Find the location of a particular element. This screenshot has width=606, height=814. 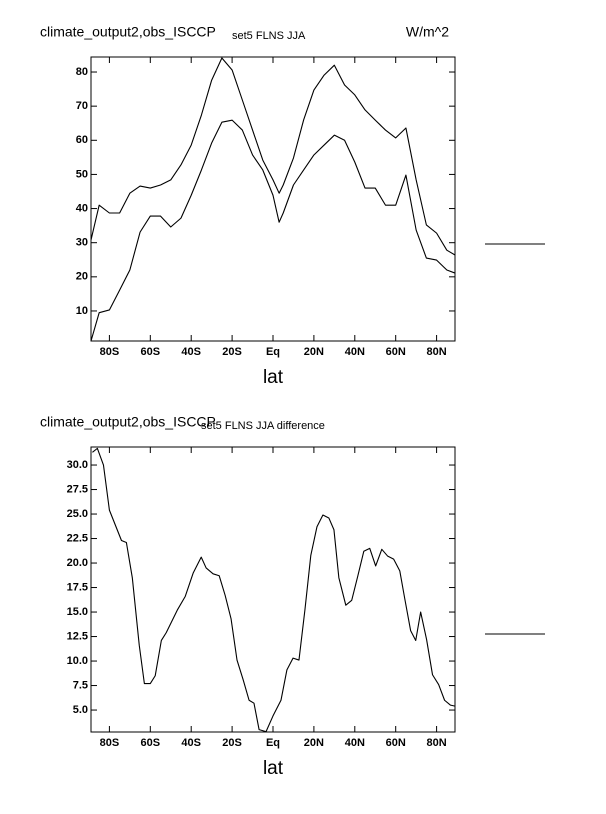

y-tick-label: 40 is located at coordinates (82, 208).